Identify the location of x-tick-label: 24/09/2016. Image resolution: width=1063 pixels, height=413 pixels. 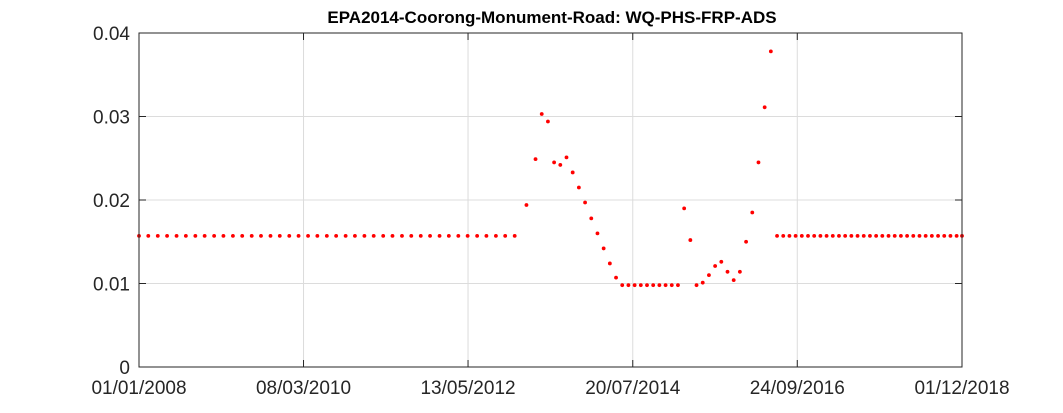
(797, 388).